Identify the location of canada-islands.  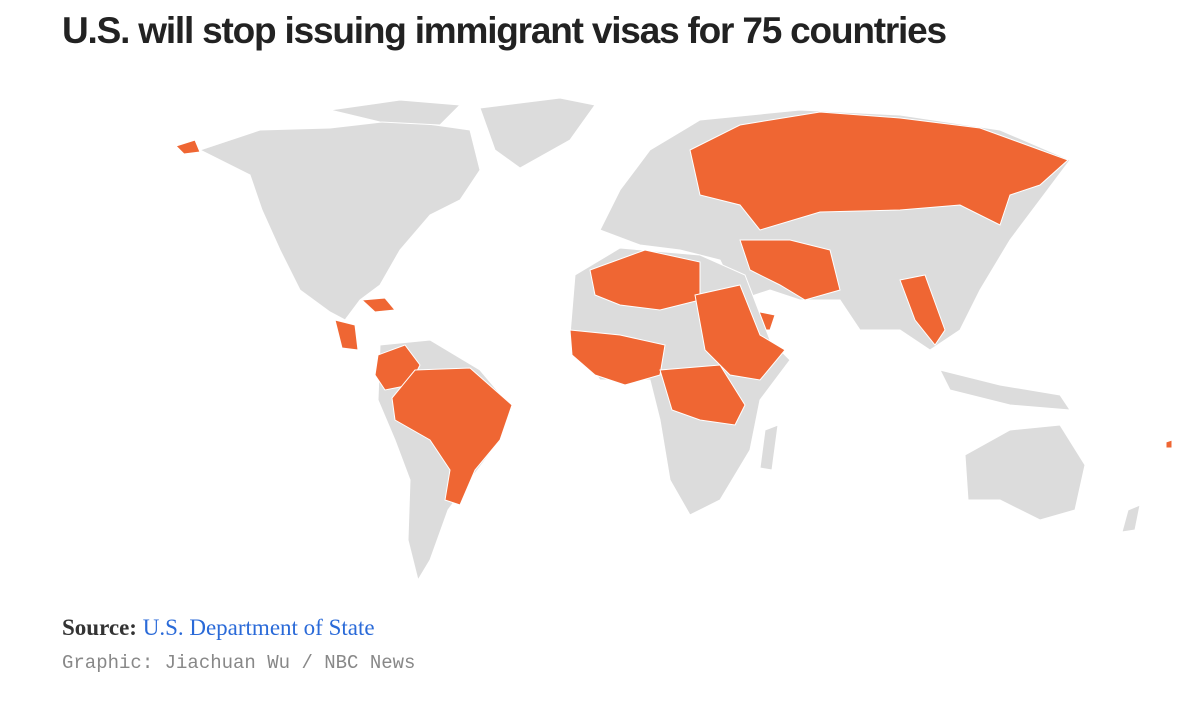
(395, 112).